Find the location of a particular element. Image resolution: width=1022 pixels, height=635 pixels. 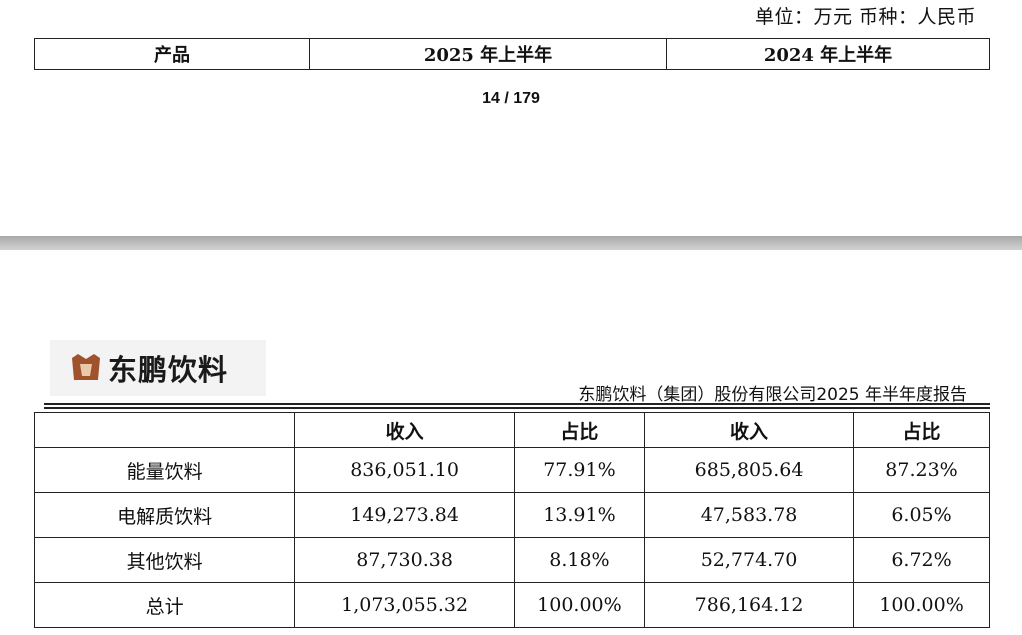

logo-mark-icon is located at coordinates (86, 367).